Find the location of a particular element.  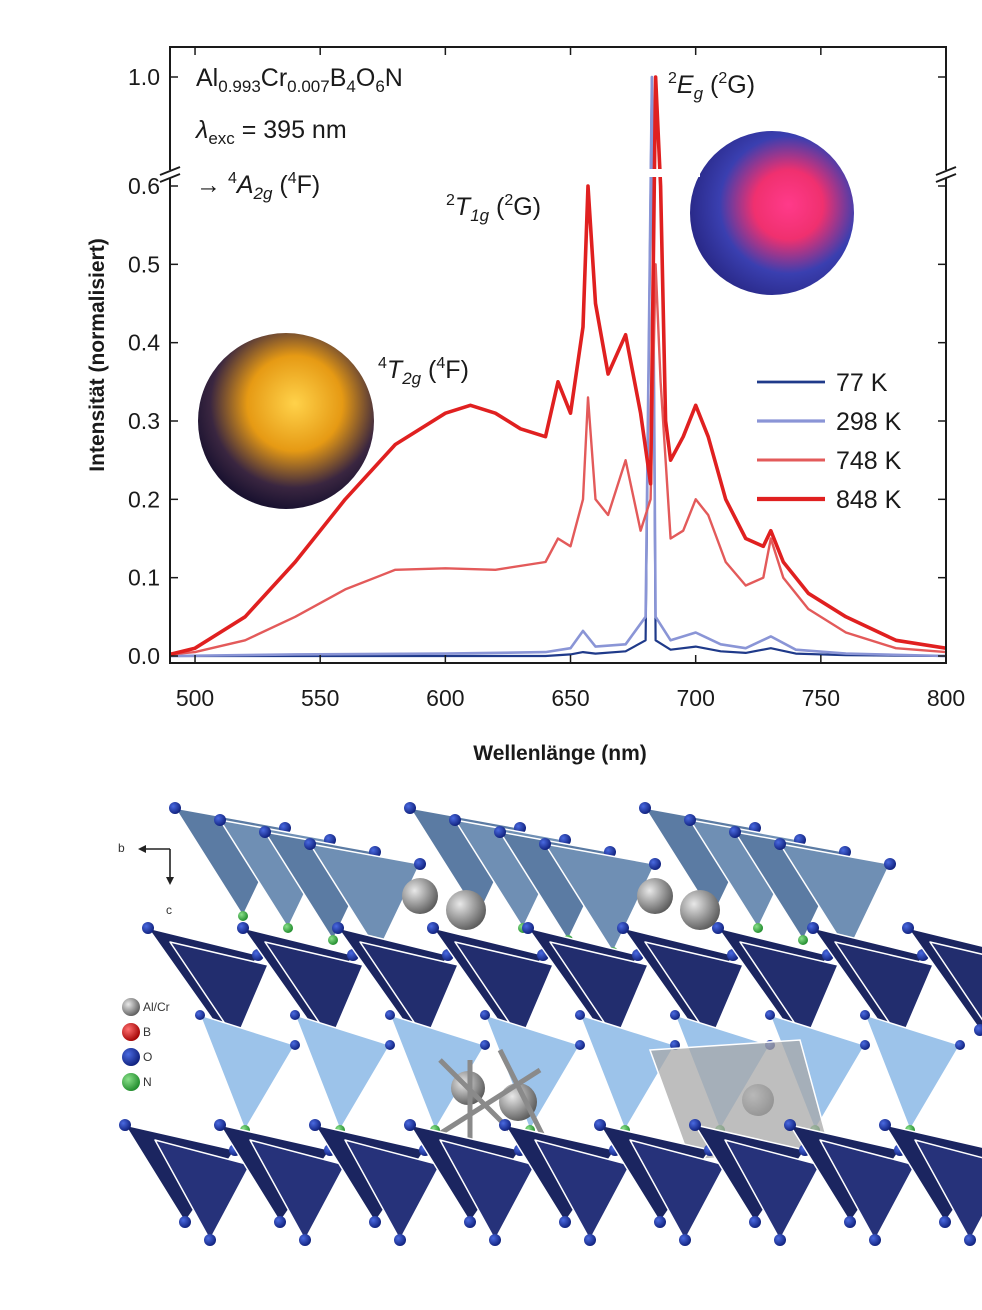

axis-b-label: b is located at coordinates (121, 848).